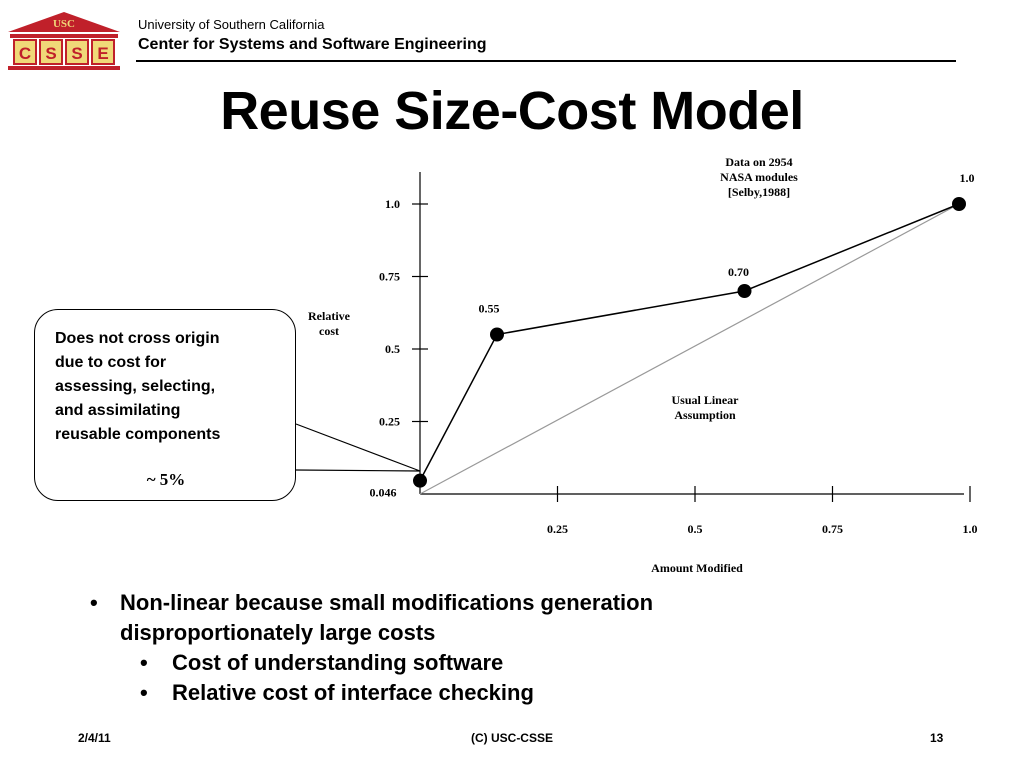 This screenshot has width=1024, height=768. I want to click on source-note: NASA modules, so click(759, 177).